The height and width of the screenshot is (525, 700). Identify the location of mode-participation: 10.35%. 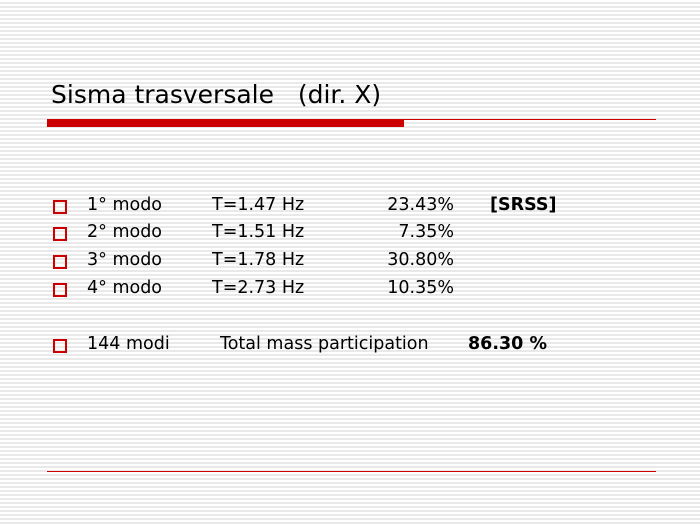
(420, 288).